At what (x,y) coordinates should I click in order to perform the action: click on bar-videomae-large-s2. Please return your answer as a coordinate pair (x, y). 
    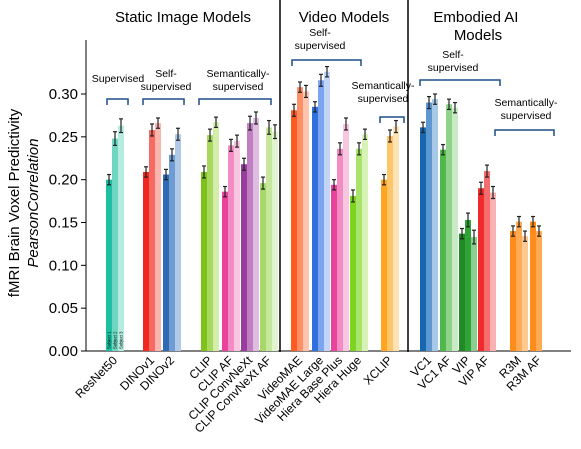
    Looking at the image, I should click on (321, 215).